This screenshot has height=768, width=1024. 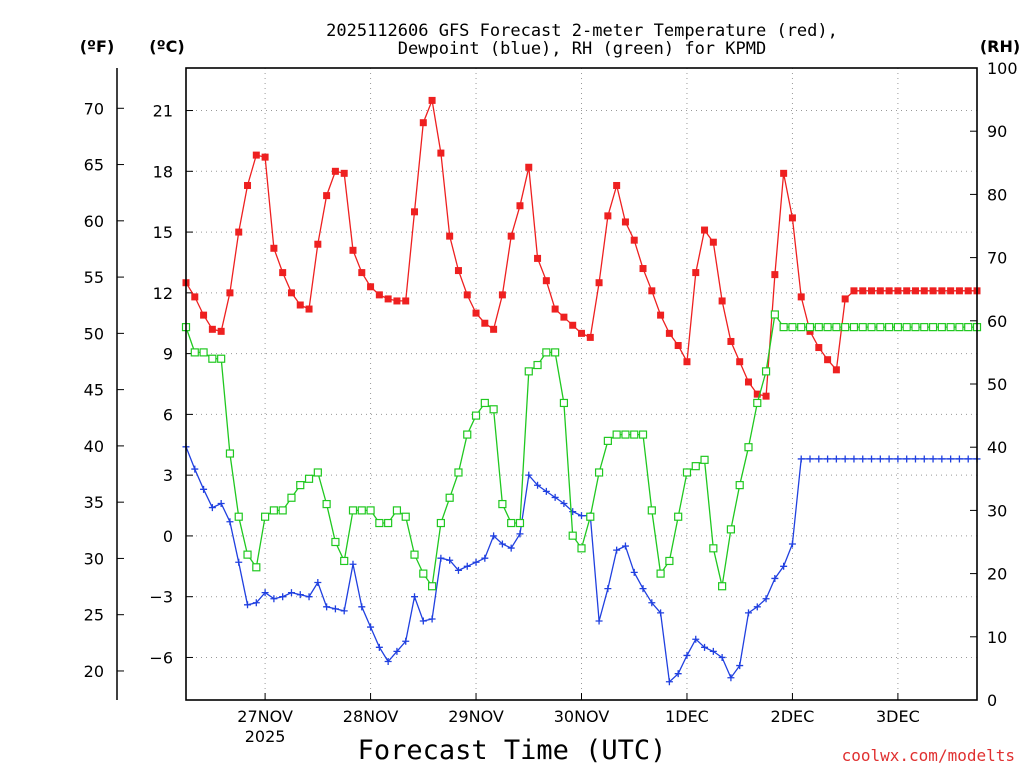 I want to click on credit-link: coolwx.com/modelts, so click(x=928, y=755).